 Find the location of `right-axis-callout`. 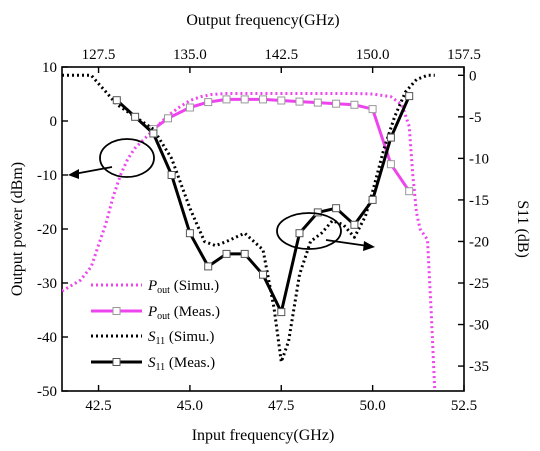

right-axis-callout is located at coordinates (325, 231).